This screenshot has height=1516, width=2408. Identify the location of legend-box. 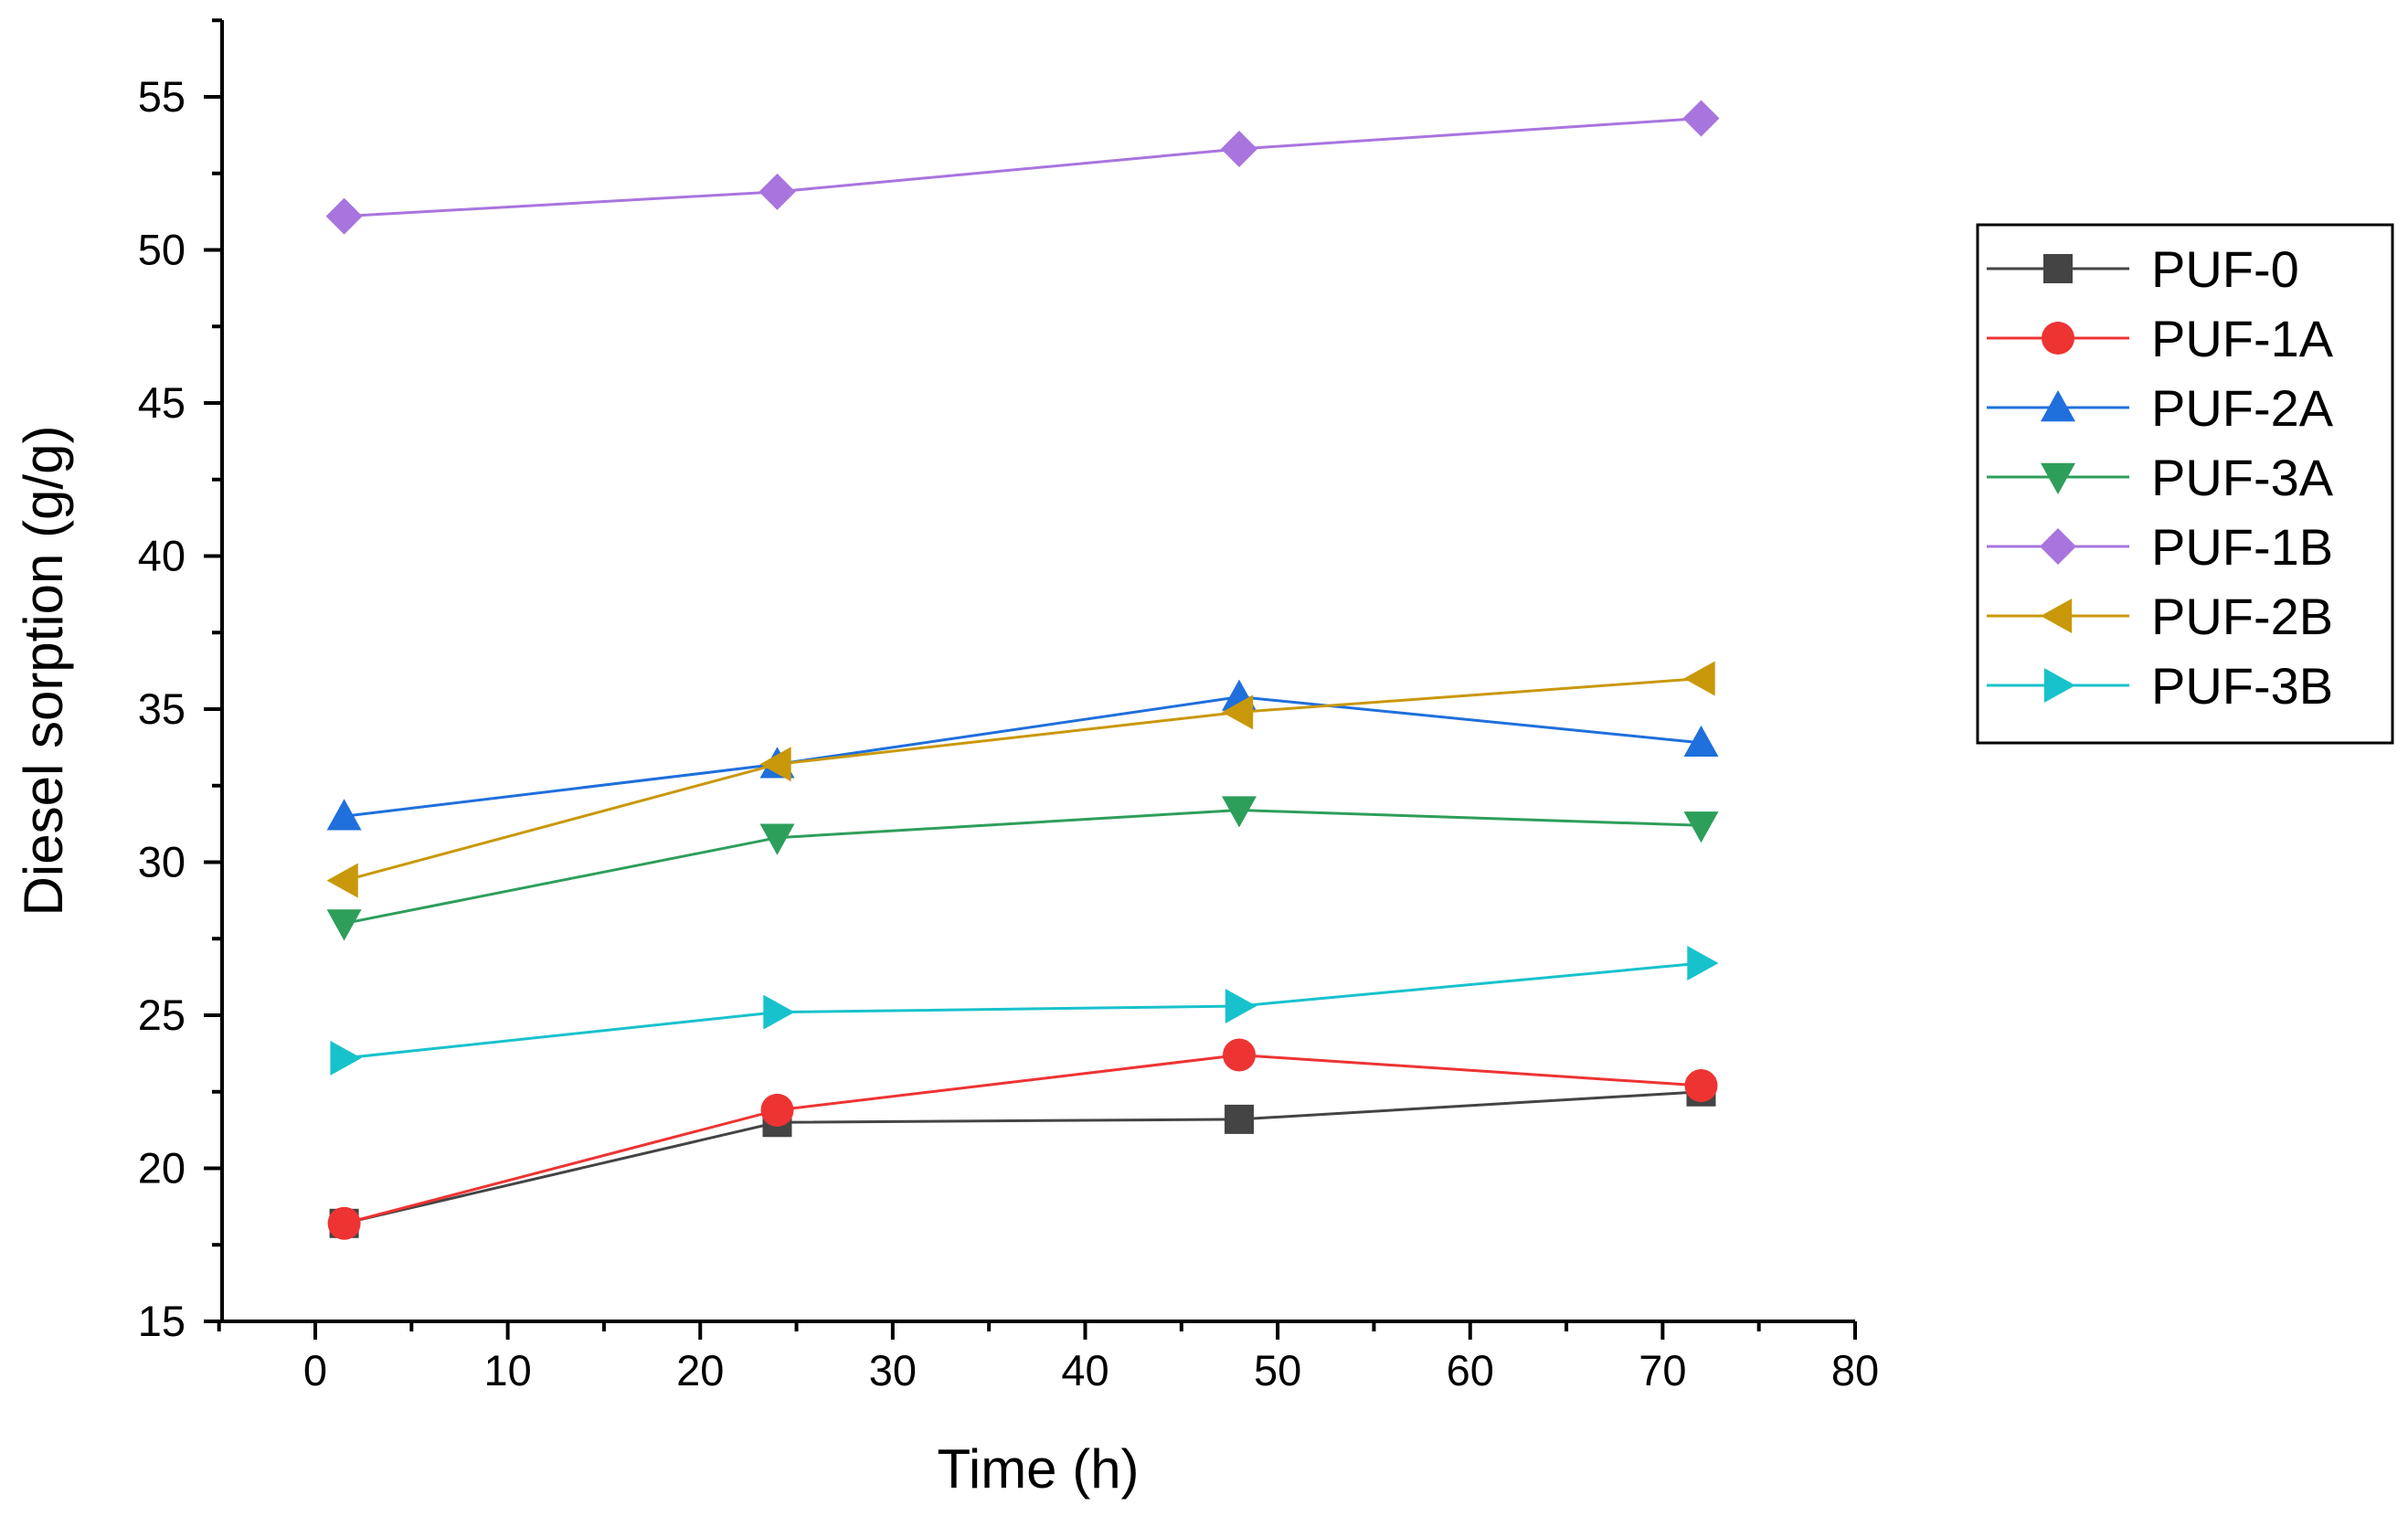
(2185, 484).